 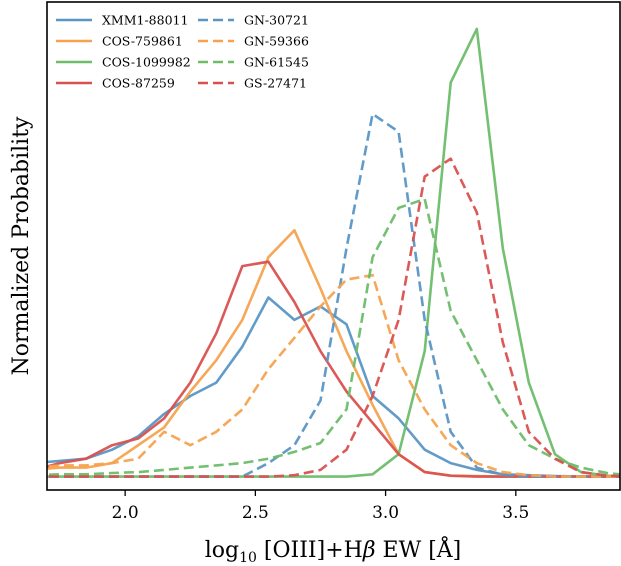 I want to click on legend-label: COS-1099982, so click(x=146, y=62).